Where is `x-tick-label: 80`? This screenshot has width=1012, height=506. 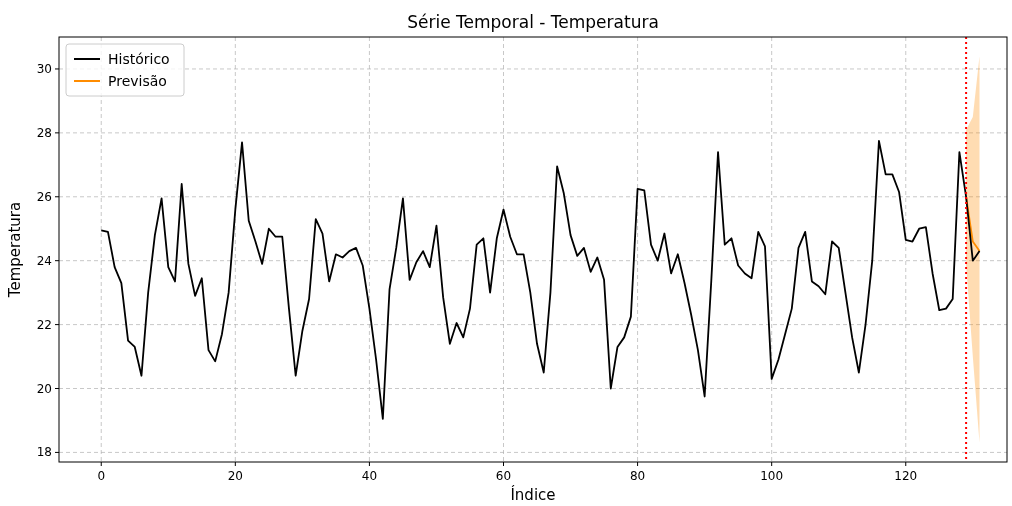
x-tick-label: 80 is located at coordinates (637, 476).